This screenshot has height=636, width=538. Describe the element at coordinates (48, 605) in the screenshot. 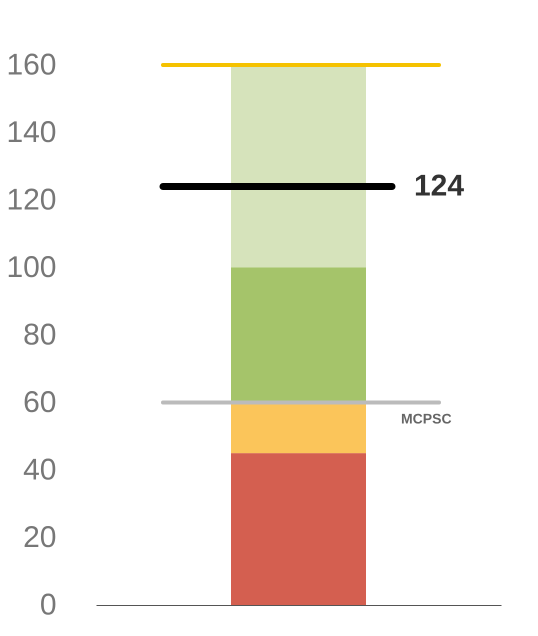

I see `y-tick-label: 0` at that location.